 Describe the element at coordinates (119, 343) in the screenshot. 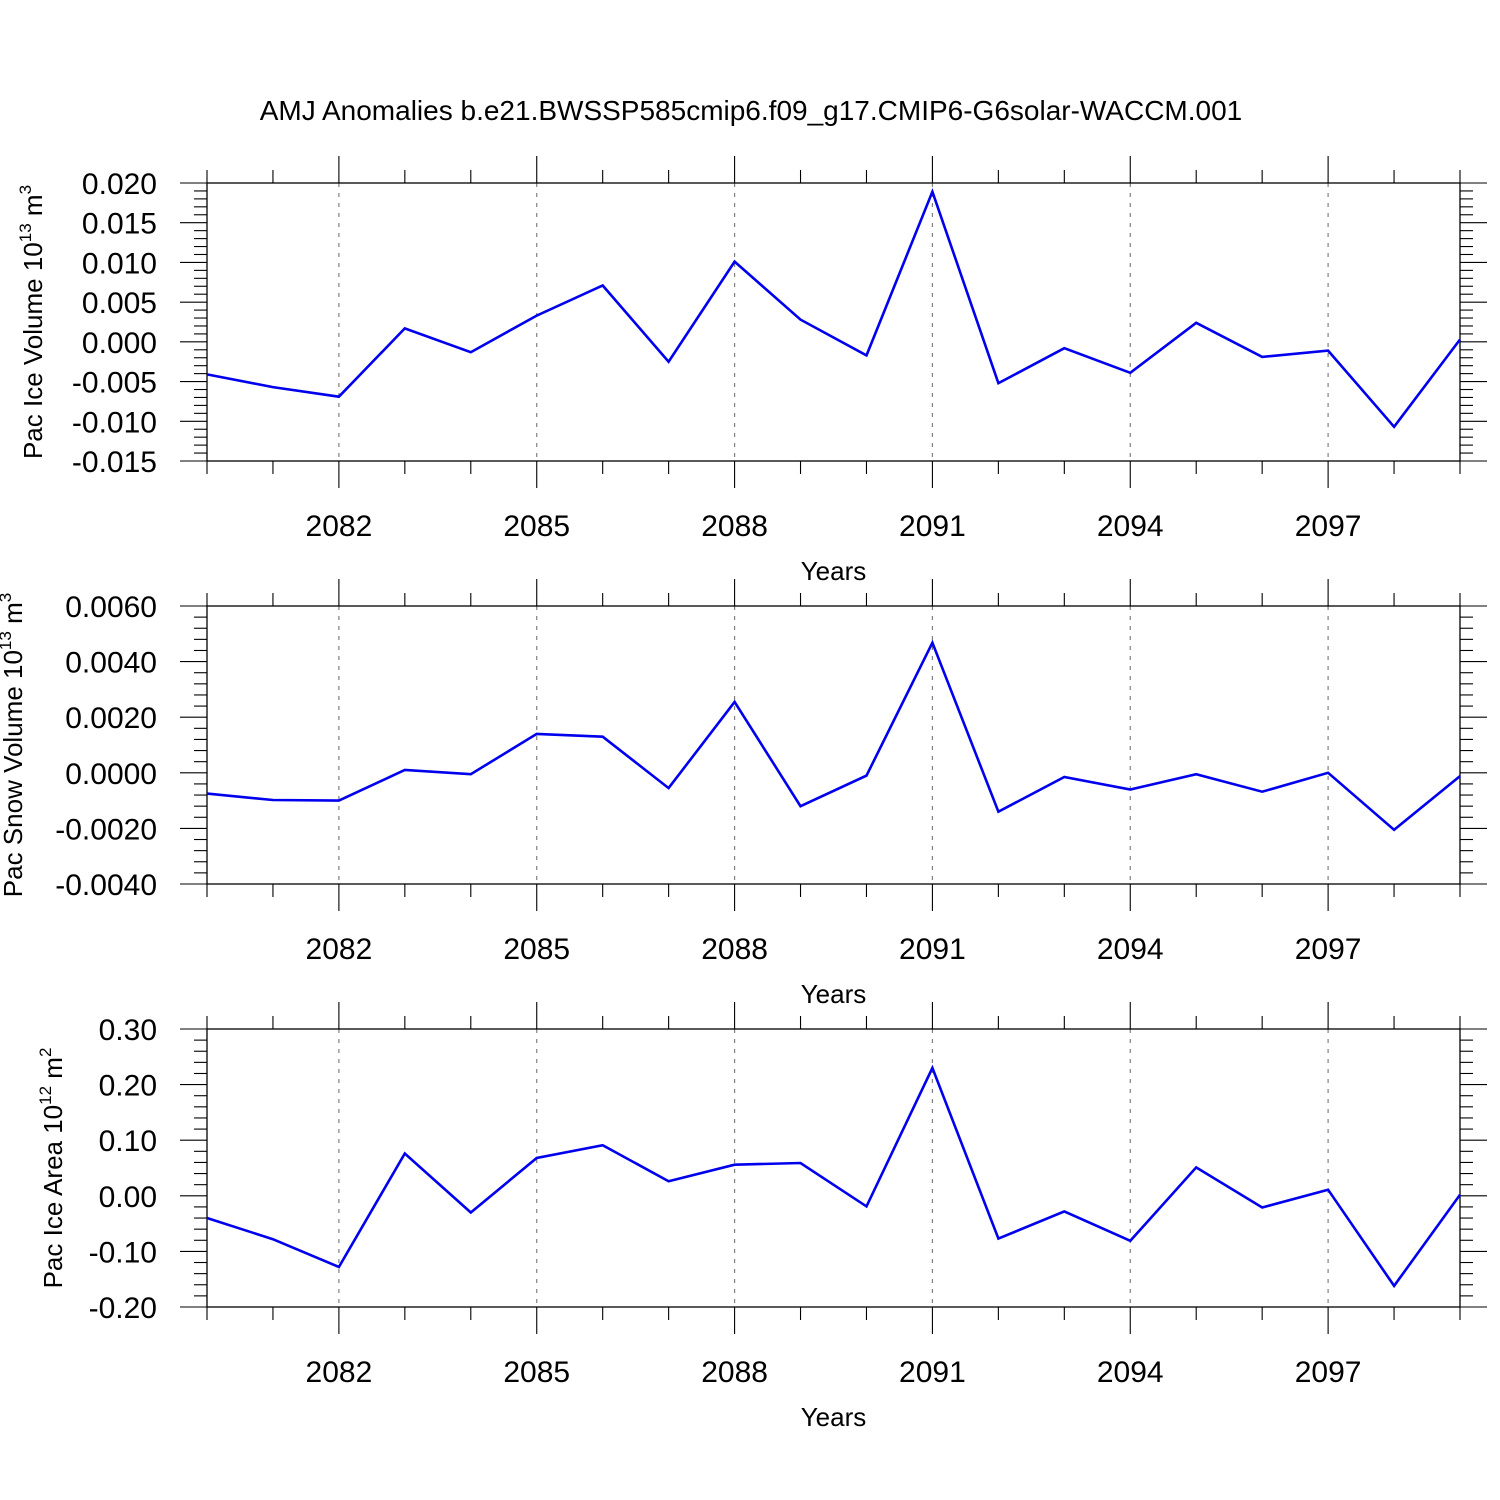

I see `y-tick-label: 0.000` at that location.